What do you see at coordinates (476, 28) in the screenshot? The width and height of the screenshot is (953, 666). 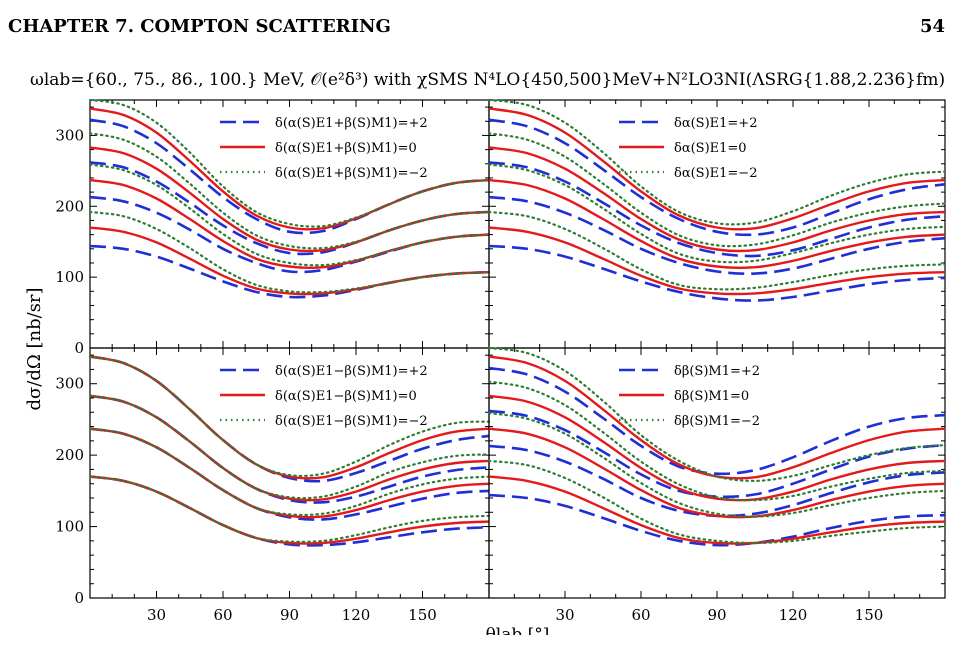 I see `running-head: CHAPTER 7. COMPTON SCATTERING 54` at bounding box center [476, 28].